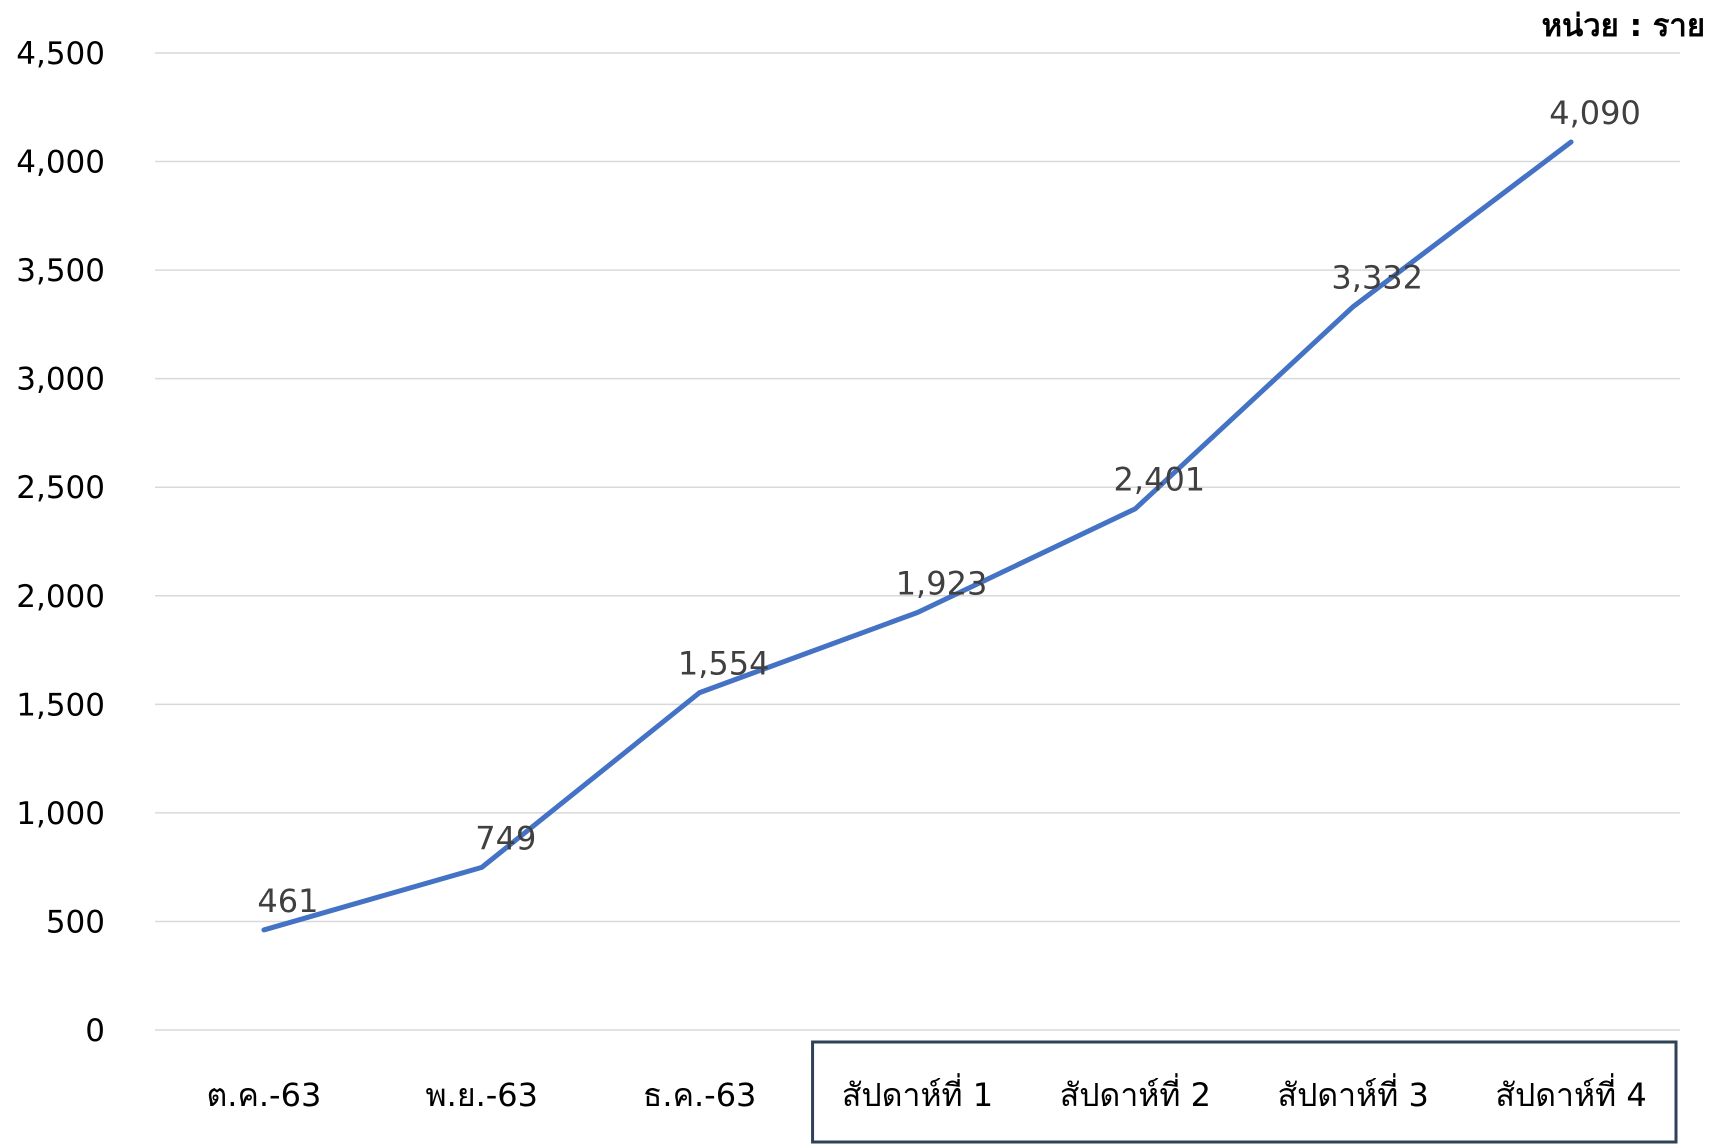  Describe the element at coordinates (1377, 278) in the screenshot. I see `data-label: 3,332` at that location.